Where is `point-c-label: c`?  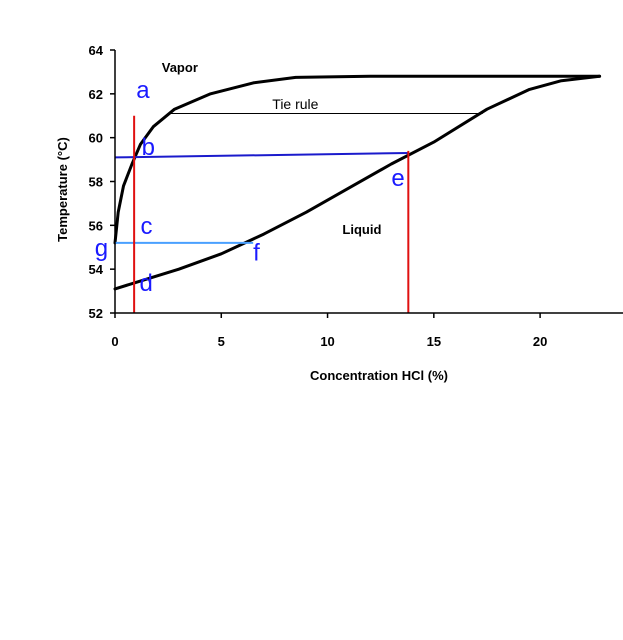
point-c-label: c is located at coordinates (147, 226).